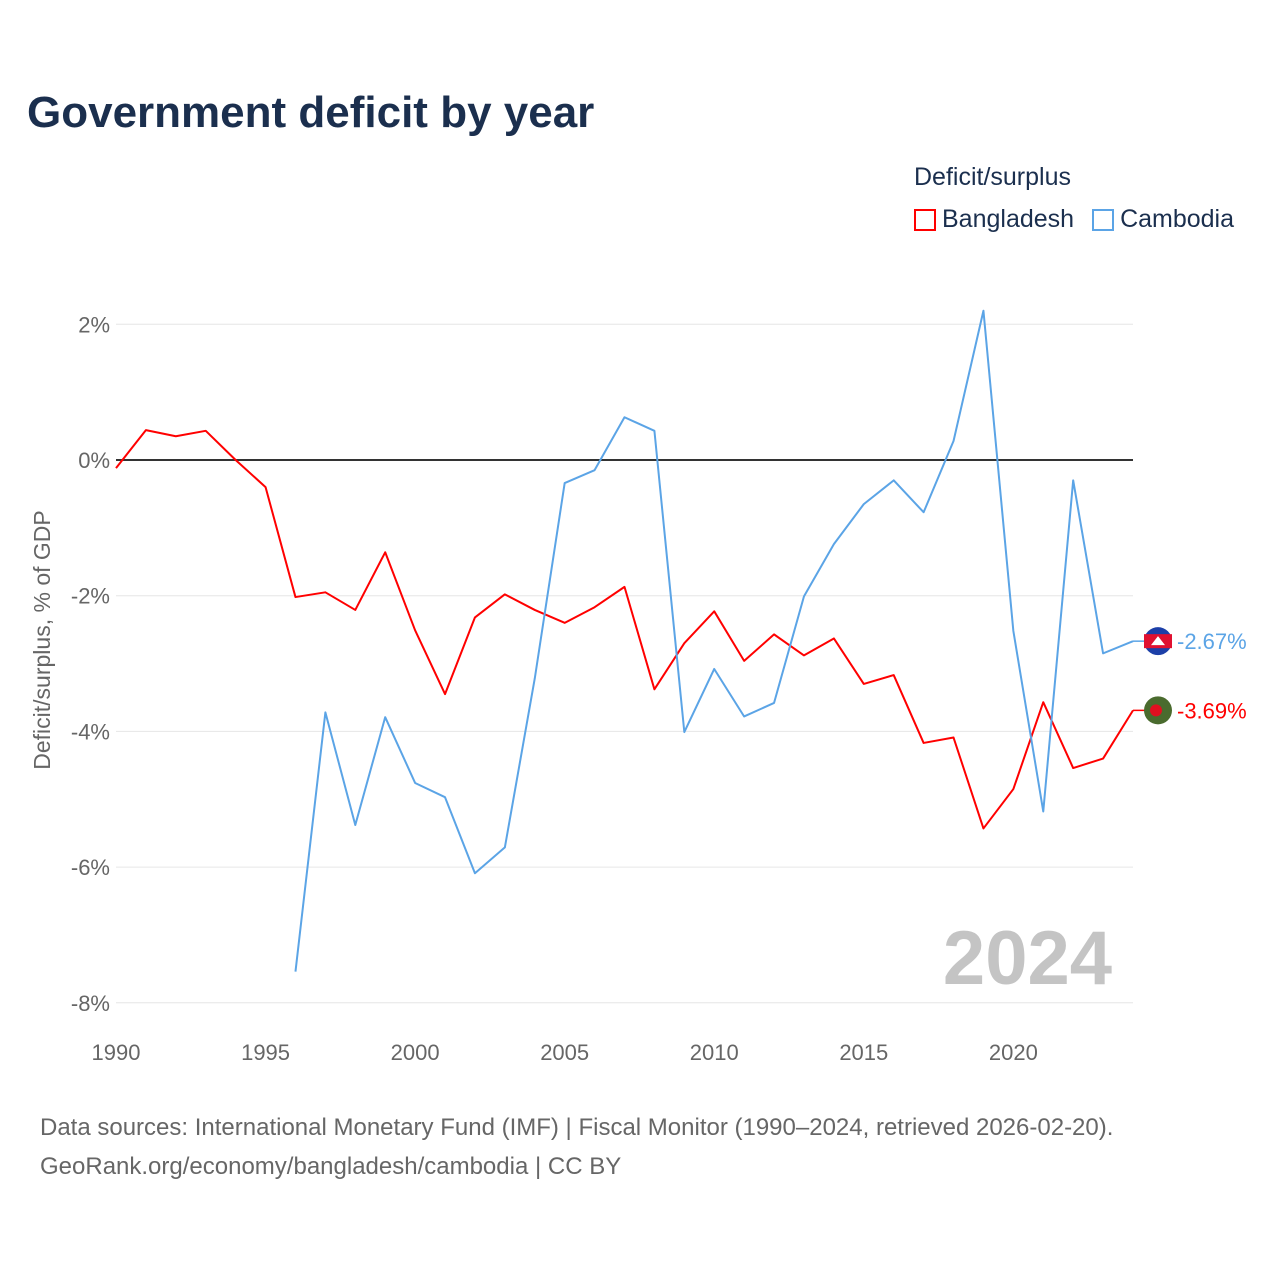 This screenshot has height=1280, width=1280. Describe the element at coordinates (94, 460) in the screenshot. I see `y-tick-label: 0%` at that location.